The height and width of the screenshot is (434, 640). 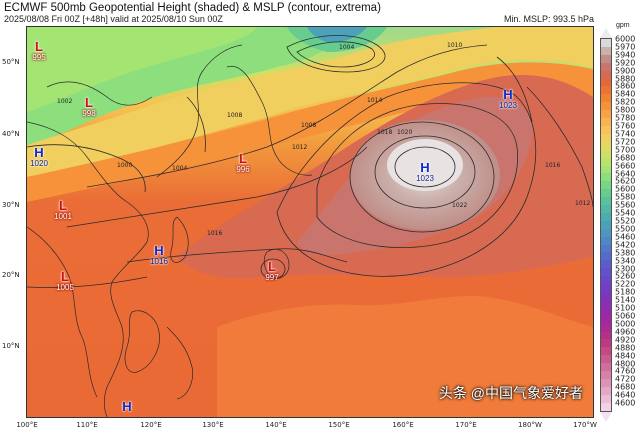 I want to click on svg-text: 1016, so click(x=552, y=165).